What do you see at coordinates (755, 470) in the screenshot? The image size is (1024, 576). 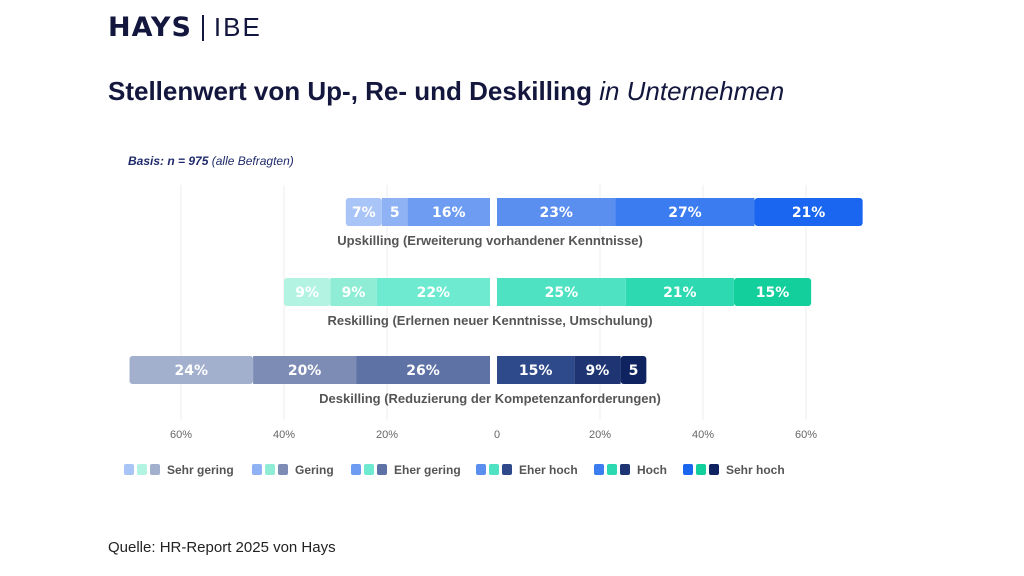 I see `legend-label: Sehr hoch` at bounding box center [755, 470].